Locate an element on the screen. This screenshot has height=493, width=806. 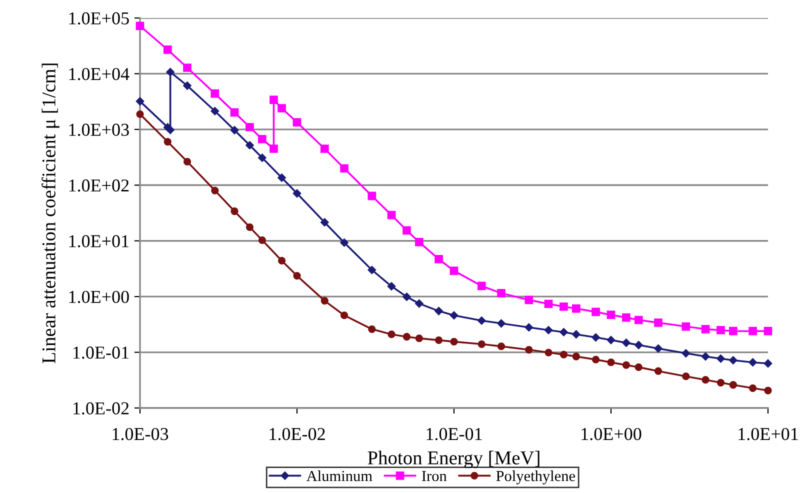
legend-label: Iron is located at coordinates (434, 476).